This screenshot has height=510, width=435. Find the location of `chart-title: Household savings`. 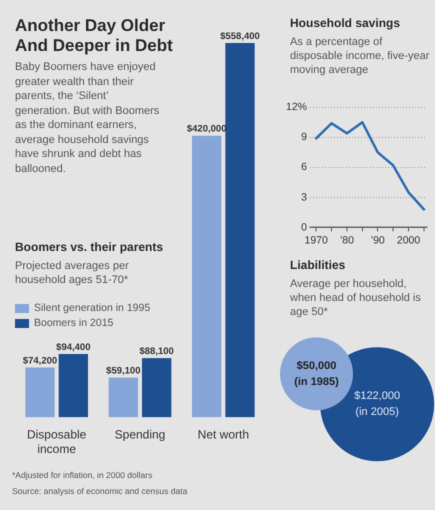

chart-title: Household savings is located at coordinates (346, 23).